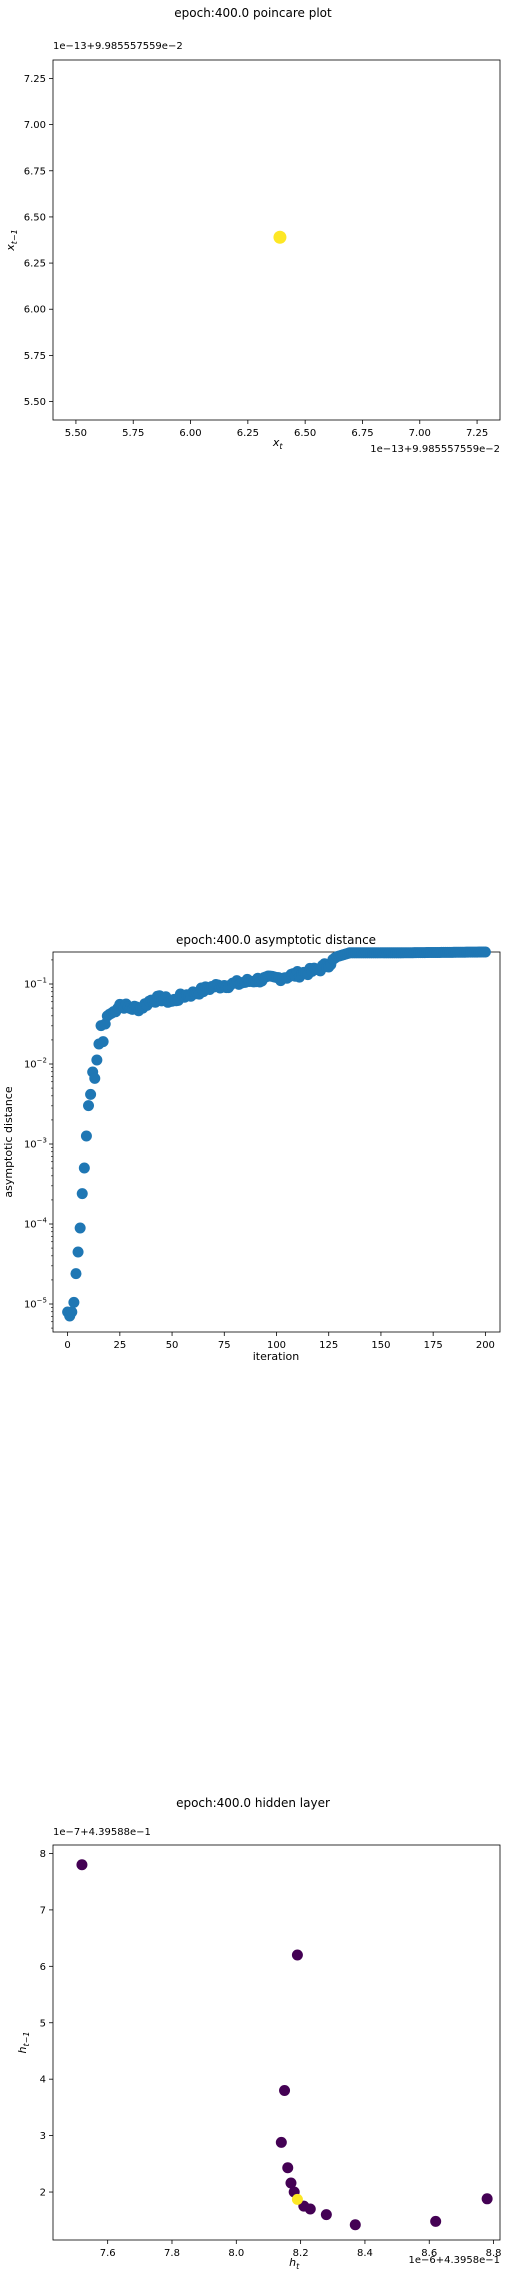  I want to click on y-tick-label: 6.50, so click(35, 217).